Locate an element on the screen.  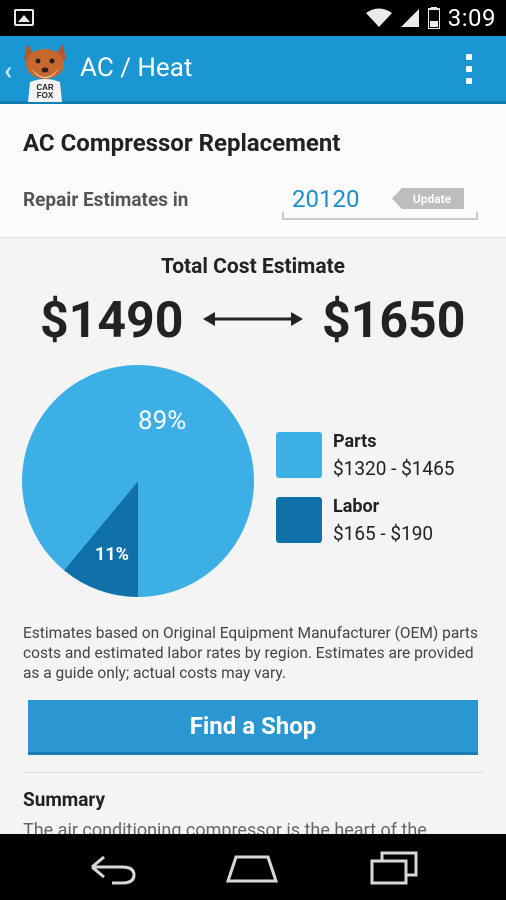
app-bar-title: AC / Heat is located at coordinates (136, 68).